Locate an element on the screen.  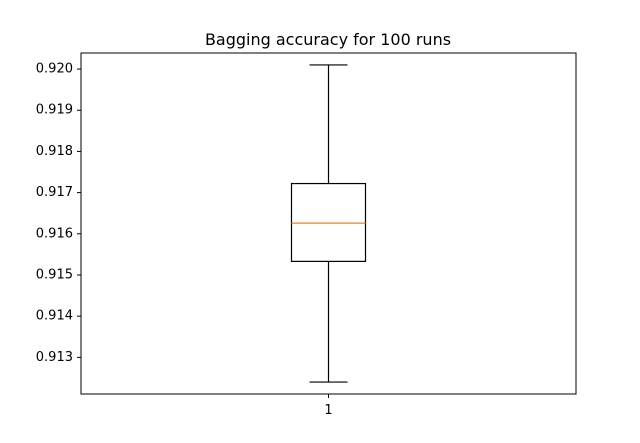
interquartile-box is located at coordinates (328, 222).